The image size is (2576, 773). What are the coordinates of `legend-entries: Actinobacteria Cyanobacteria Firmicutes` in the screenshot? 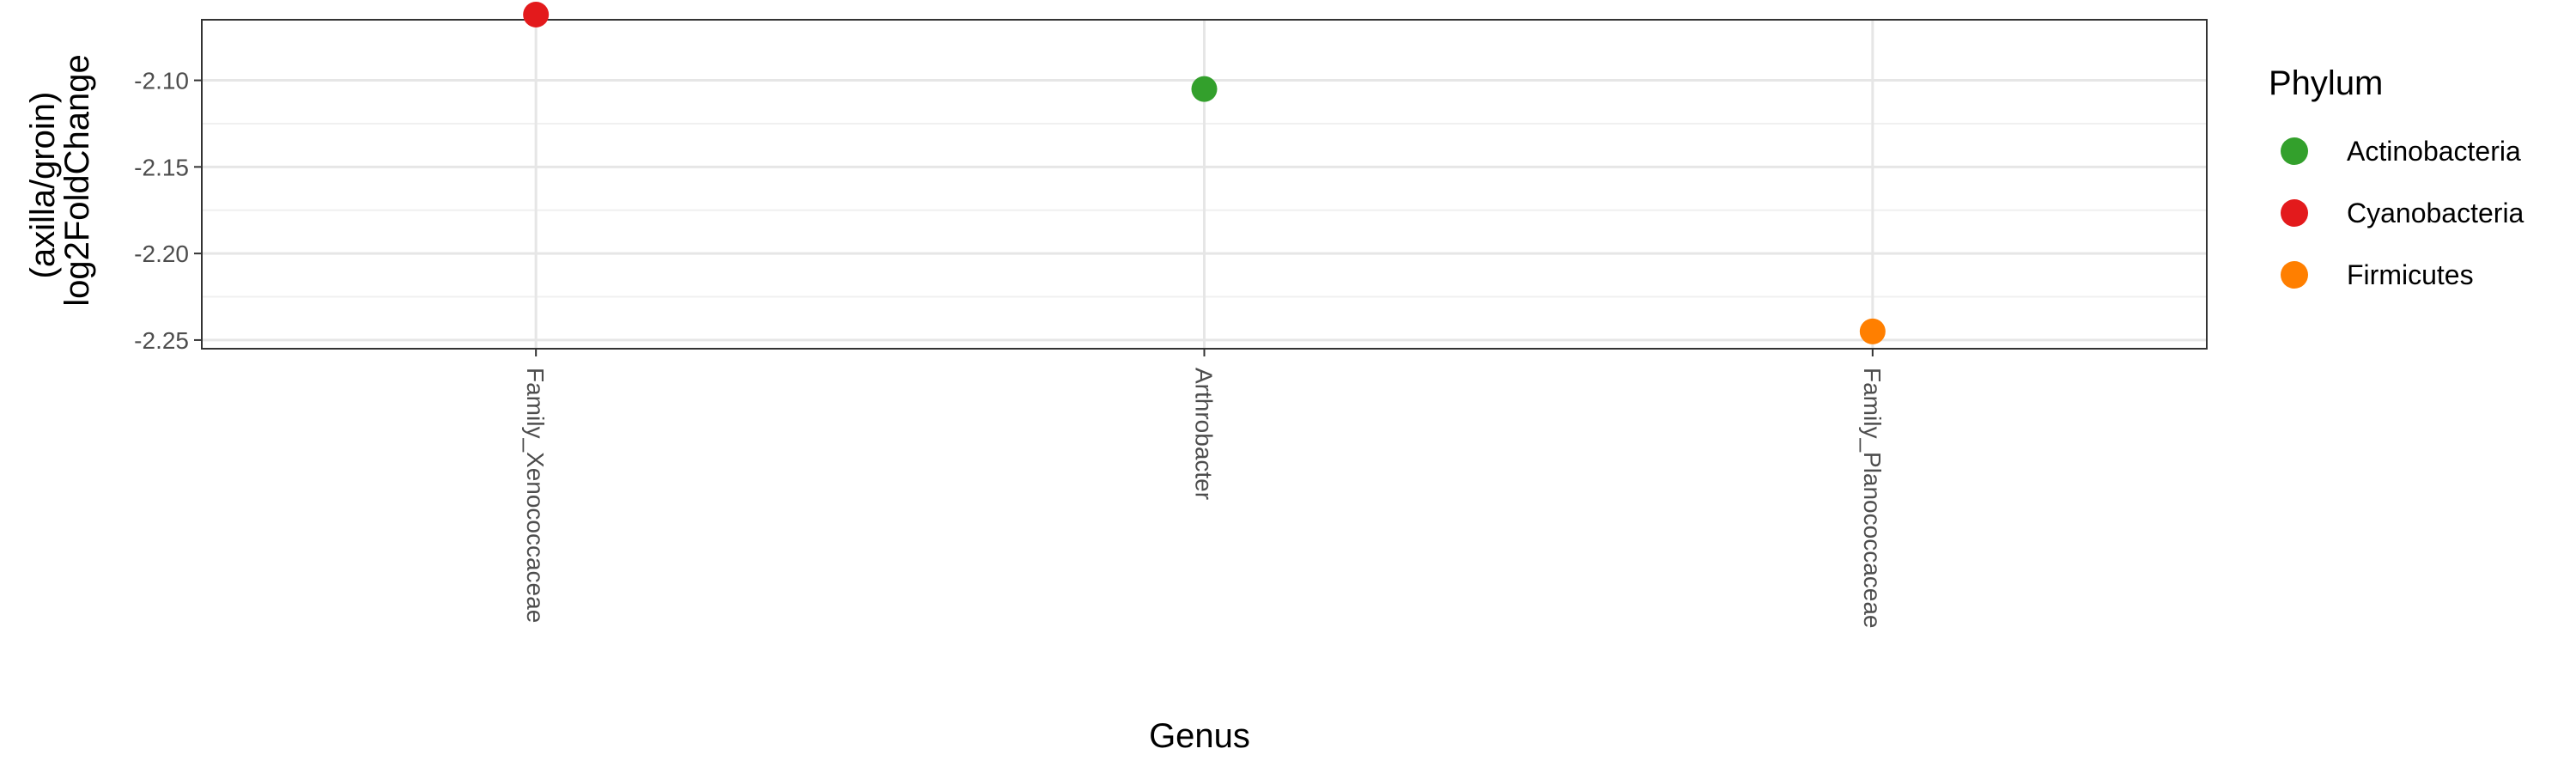 It's located at (2402, 213).